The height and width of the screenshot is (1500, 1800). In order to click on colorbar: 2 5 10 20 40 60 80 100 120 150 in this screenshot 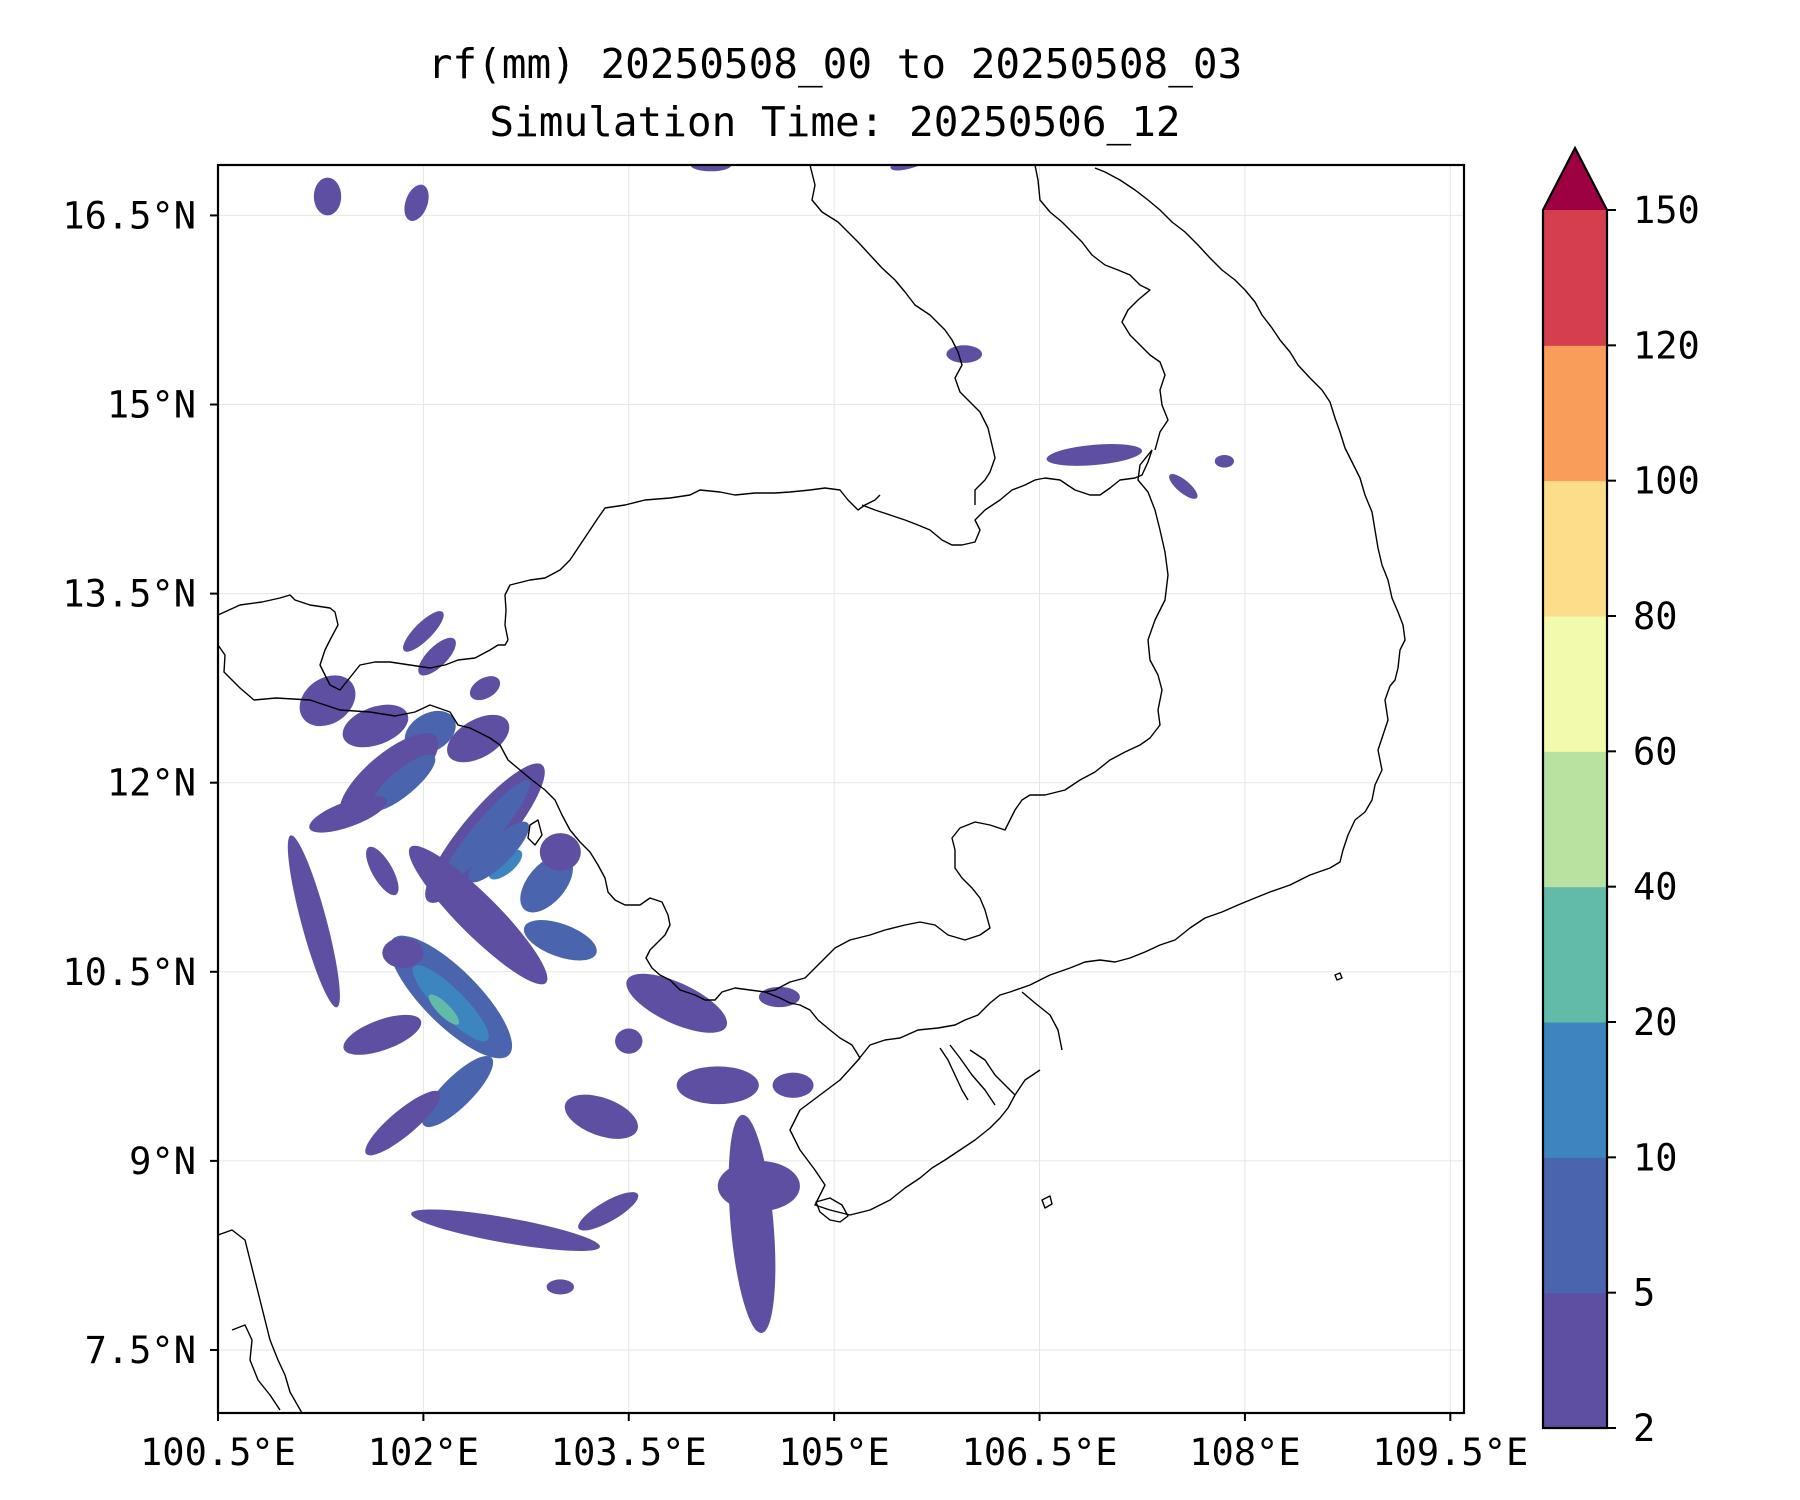, I will do `click(1620, 797)`.